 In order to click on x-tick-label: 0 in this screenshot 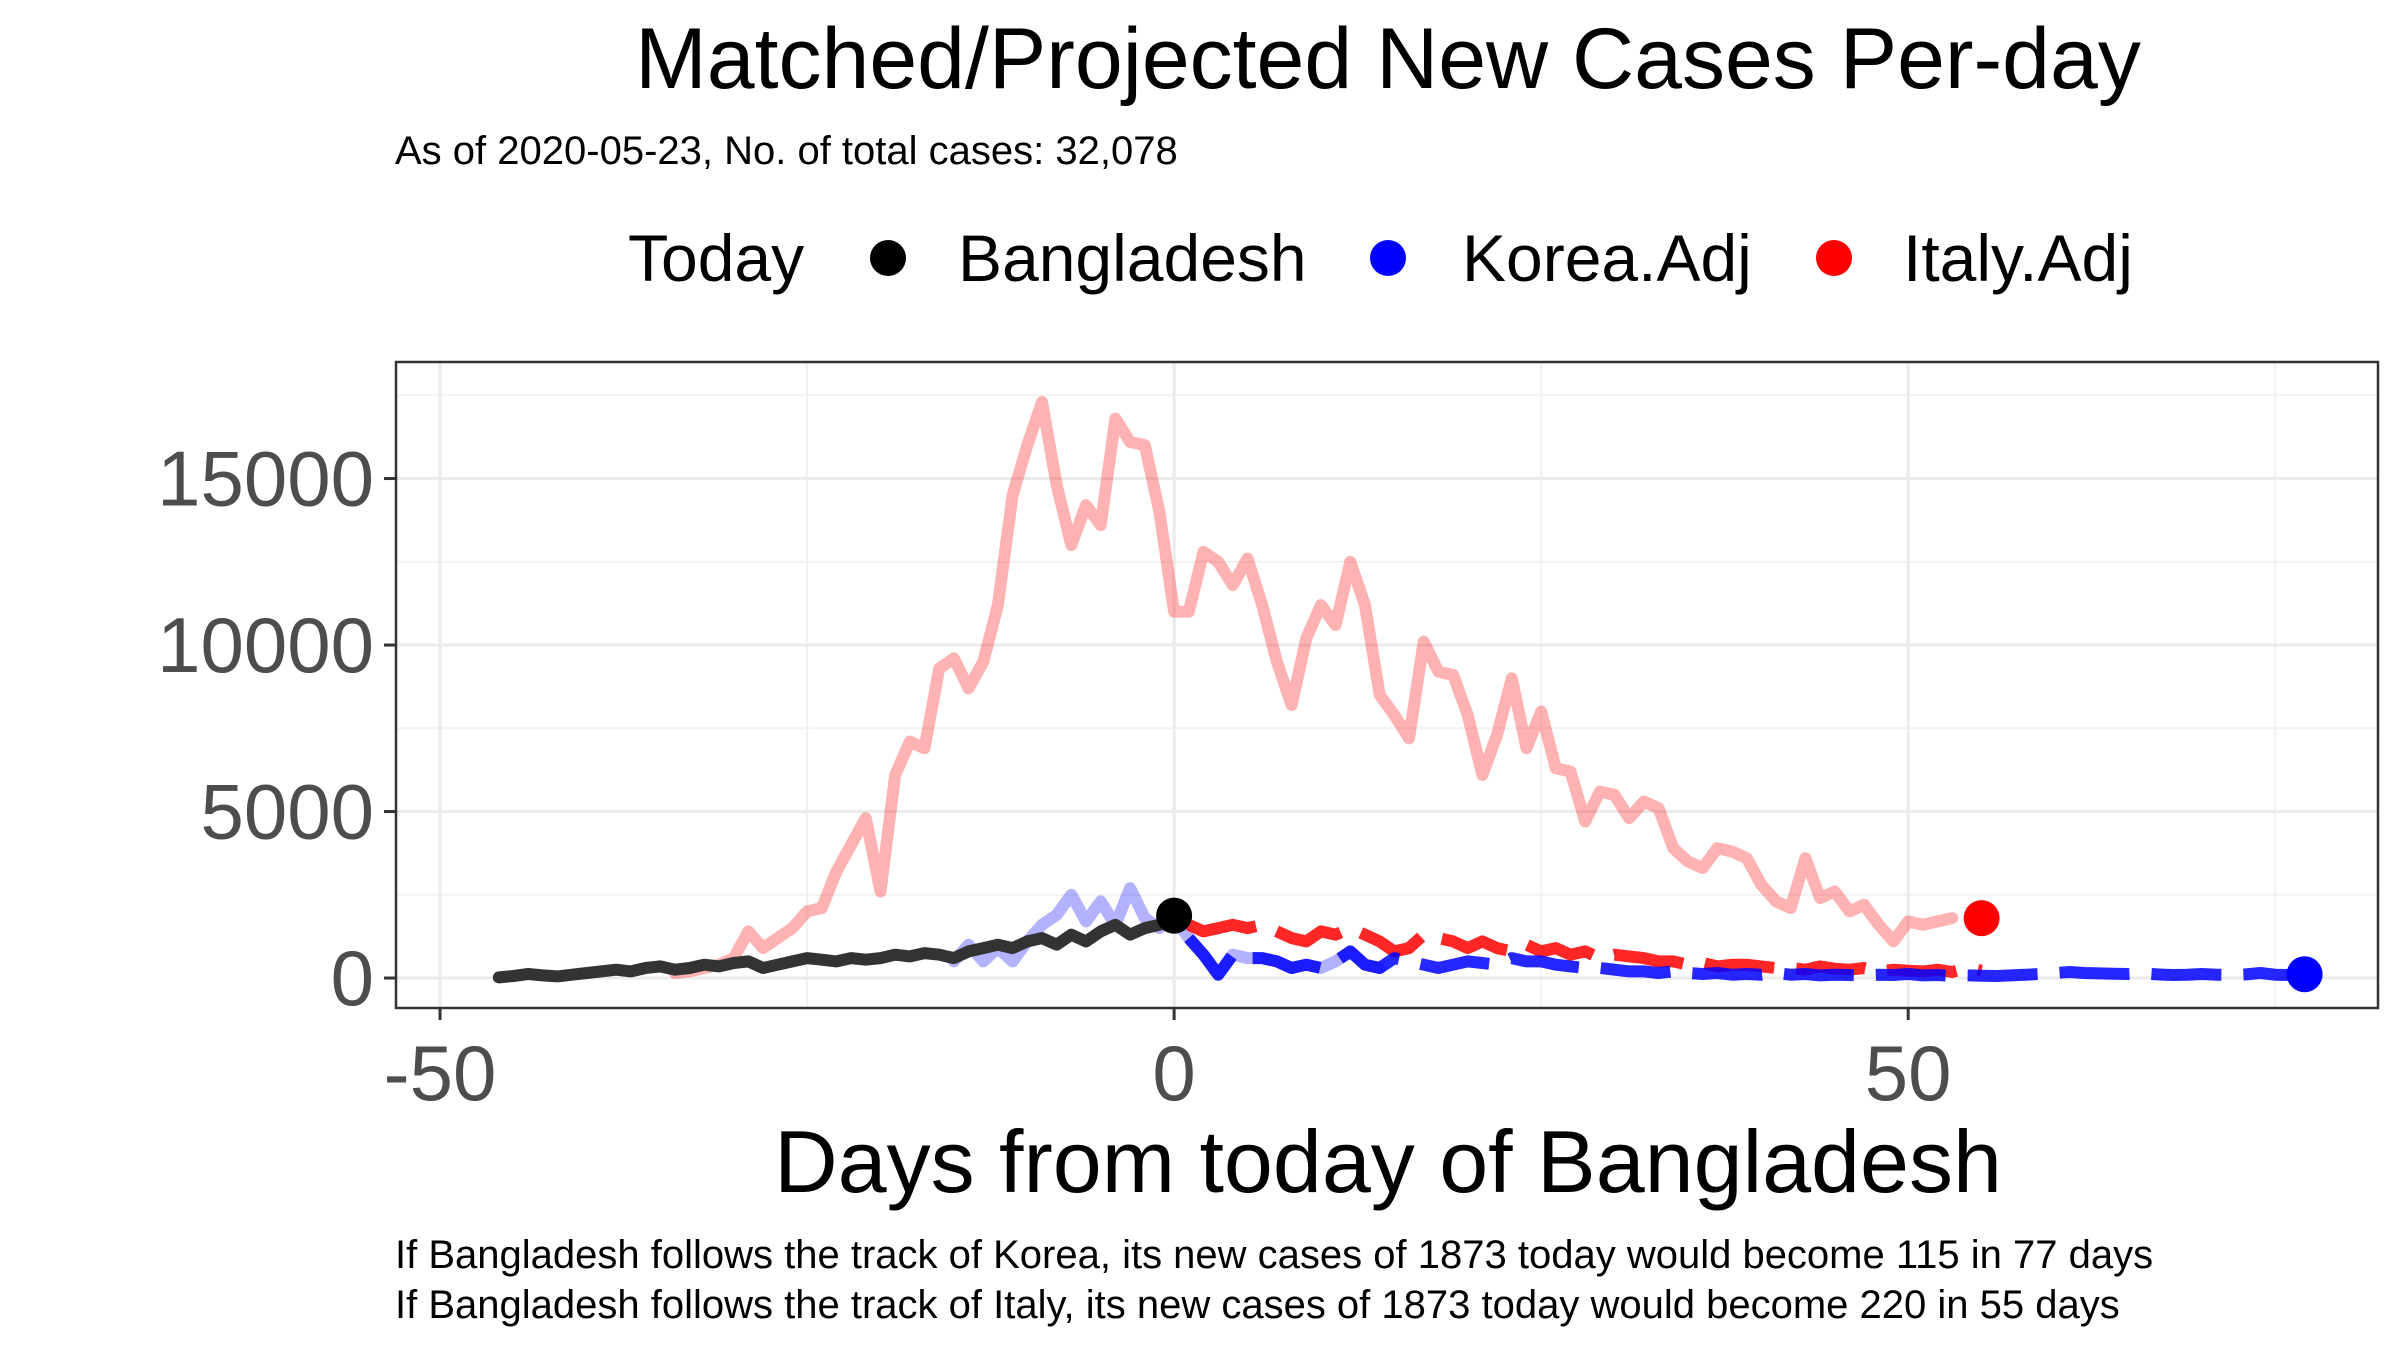, I will do `click(1173, 1073)`.